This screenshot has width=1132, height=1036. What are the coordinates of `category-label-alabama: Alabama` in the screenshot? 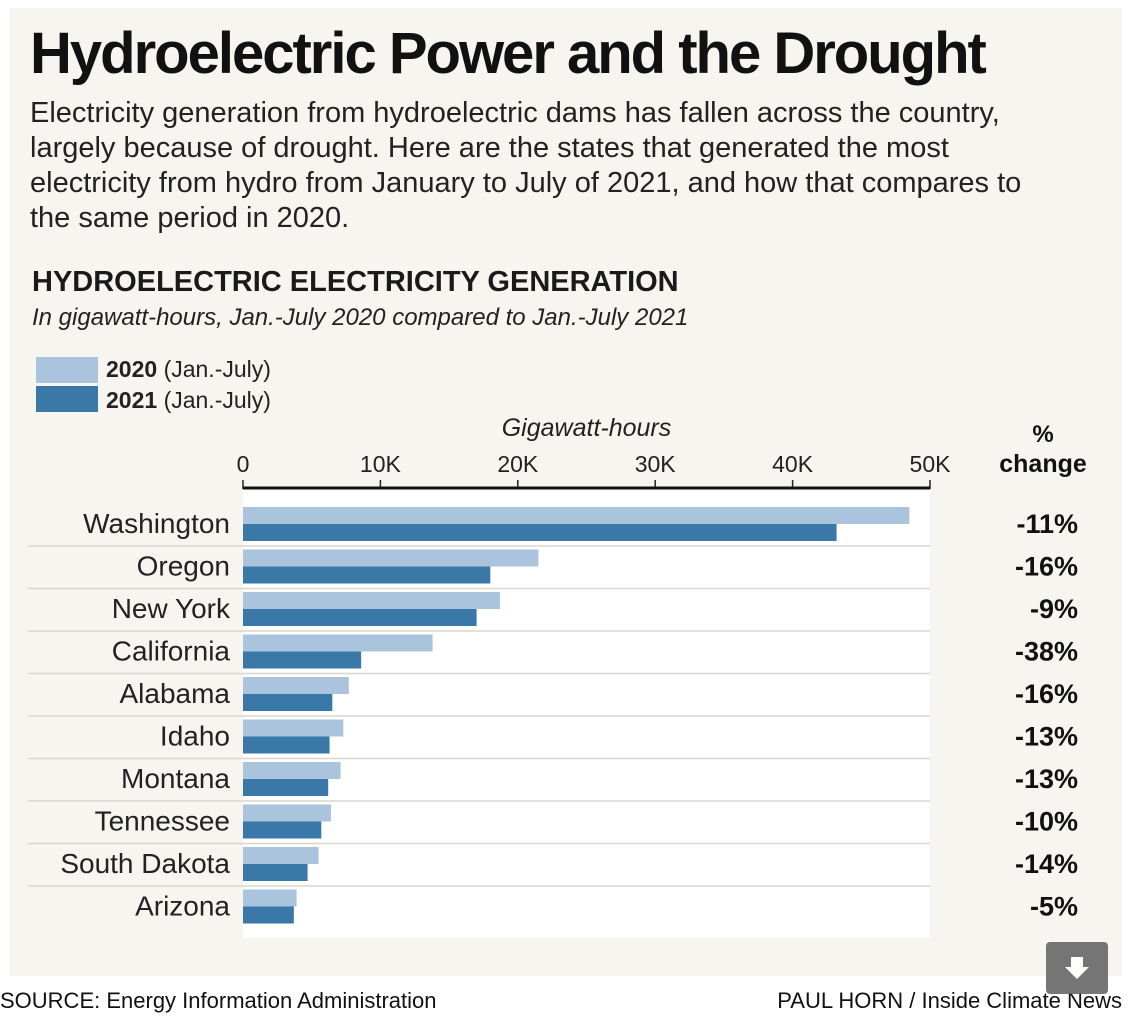 It's located at (174, 693).